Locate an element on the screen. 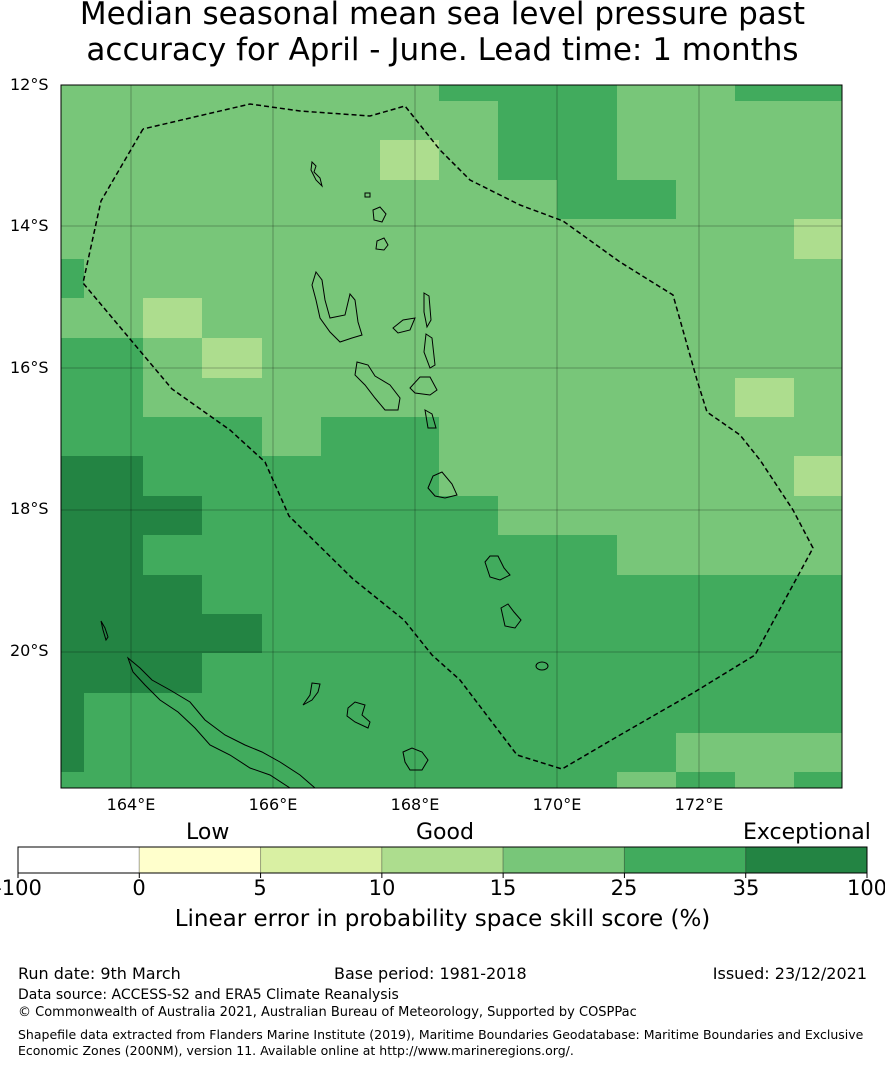  issued-date: Issued: 23/12/2021 is located at coordinates (789, 973).